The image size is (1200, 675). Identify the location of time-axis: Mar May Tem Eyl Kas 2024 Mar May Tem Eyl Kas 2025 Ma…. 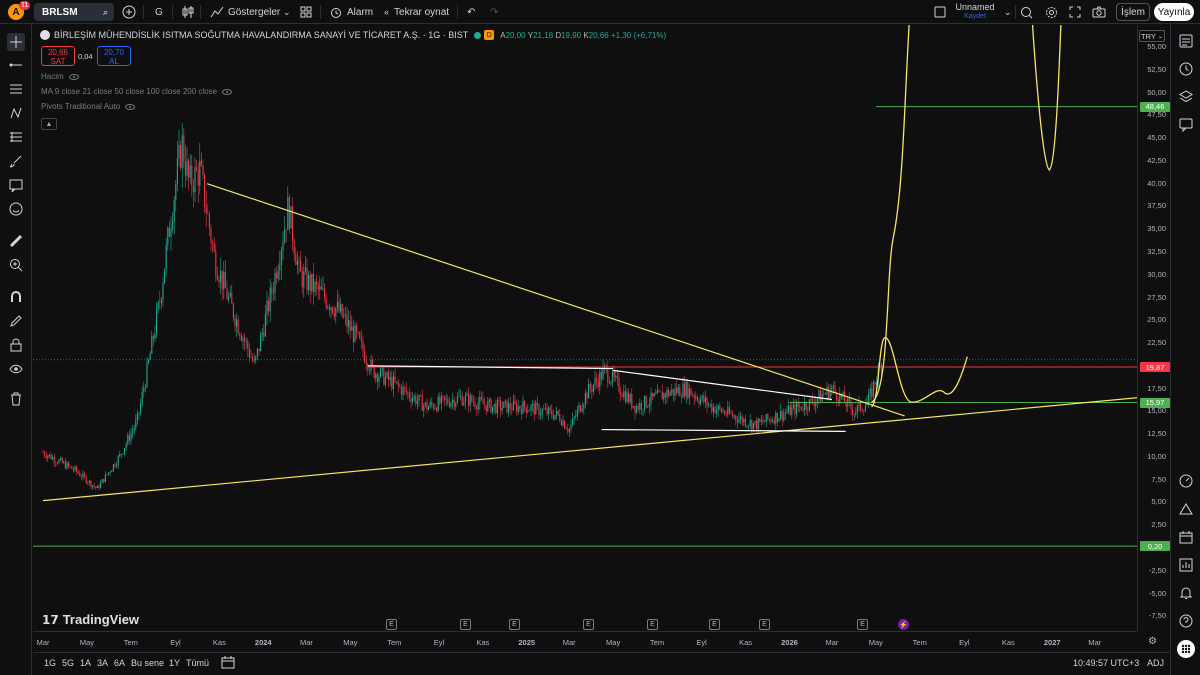
(585, 641).